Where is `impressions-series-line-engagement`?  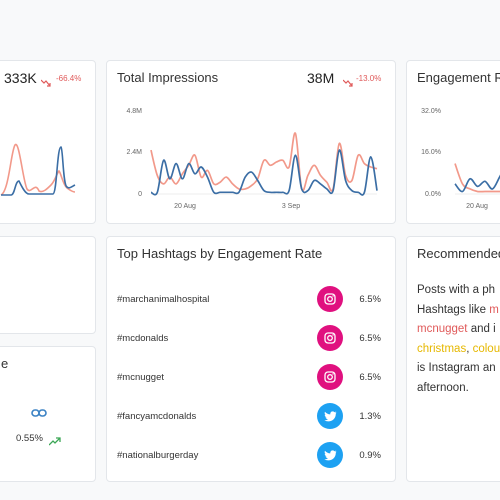
impressions-series-line-engagement is located at coordinates (264, 162).